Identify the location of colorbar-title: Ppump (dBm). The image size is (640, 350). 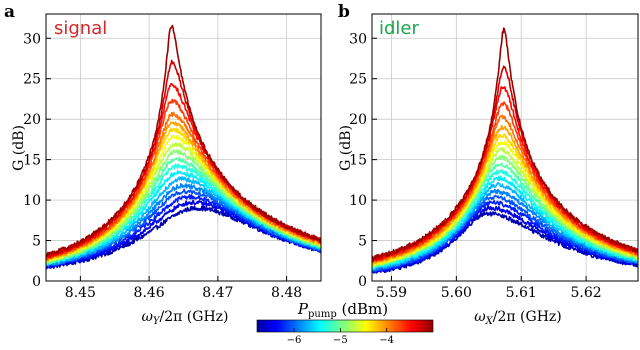
(342, 310).